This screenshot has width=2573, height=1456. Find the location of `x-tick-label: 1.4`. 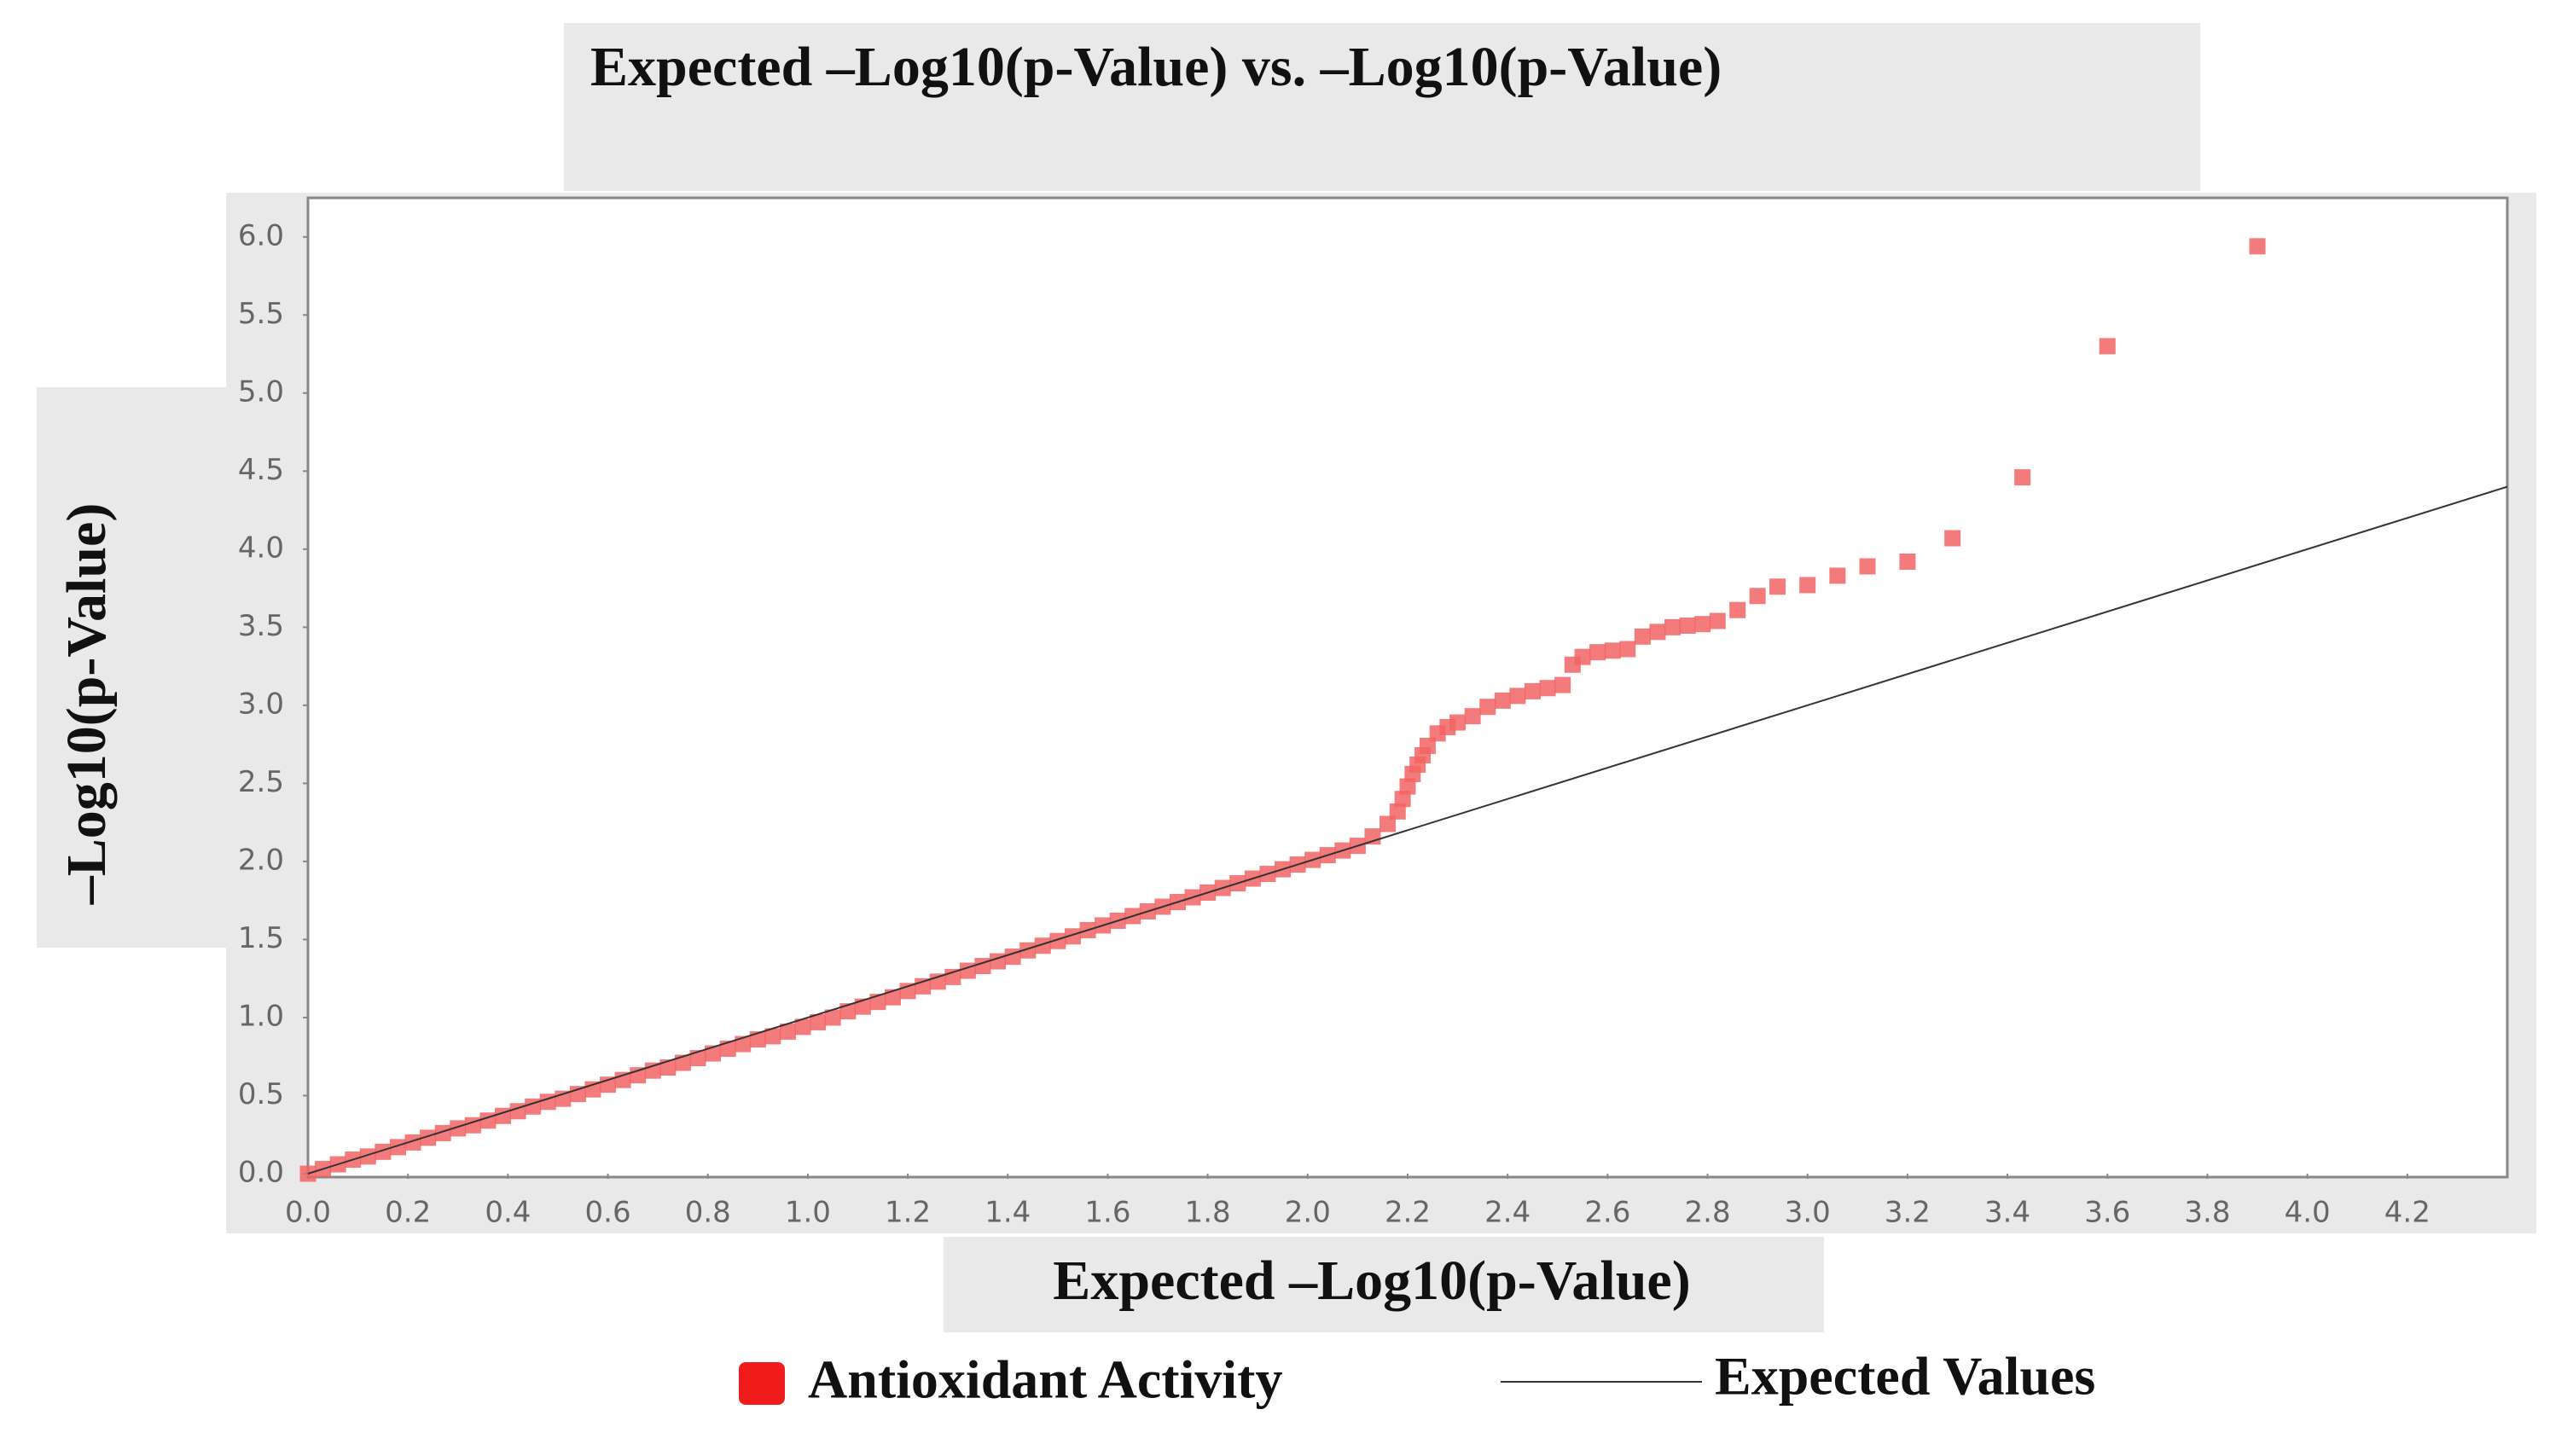

x-tick-label: 1.4 is located at coordinates (1007, 1213).